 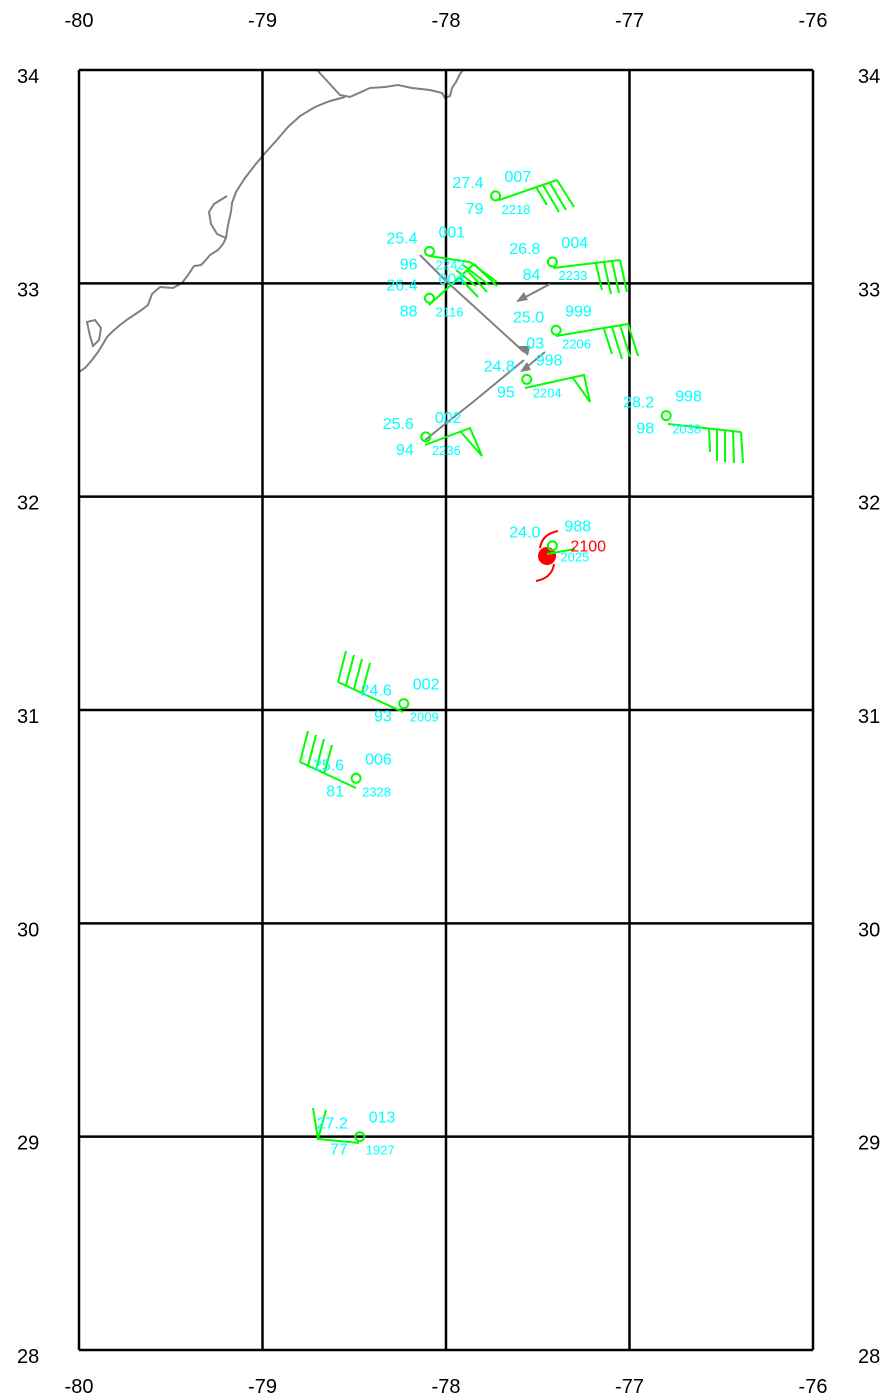 I want to click on pressure-label: 998, so click(x=549, y=360).